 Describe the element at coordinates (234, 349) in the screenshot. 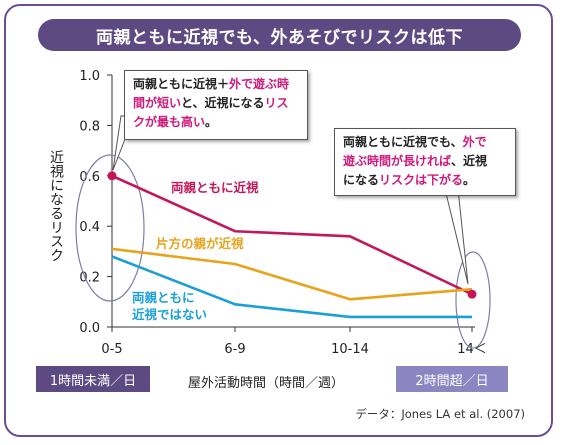

I see `x-tick-label: 6-9` at that location.